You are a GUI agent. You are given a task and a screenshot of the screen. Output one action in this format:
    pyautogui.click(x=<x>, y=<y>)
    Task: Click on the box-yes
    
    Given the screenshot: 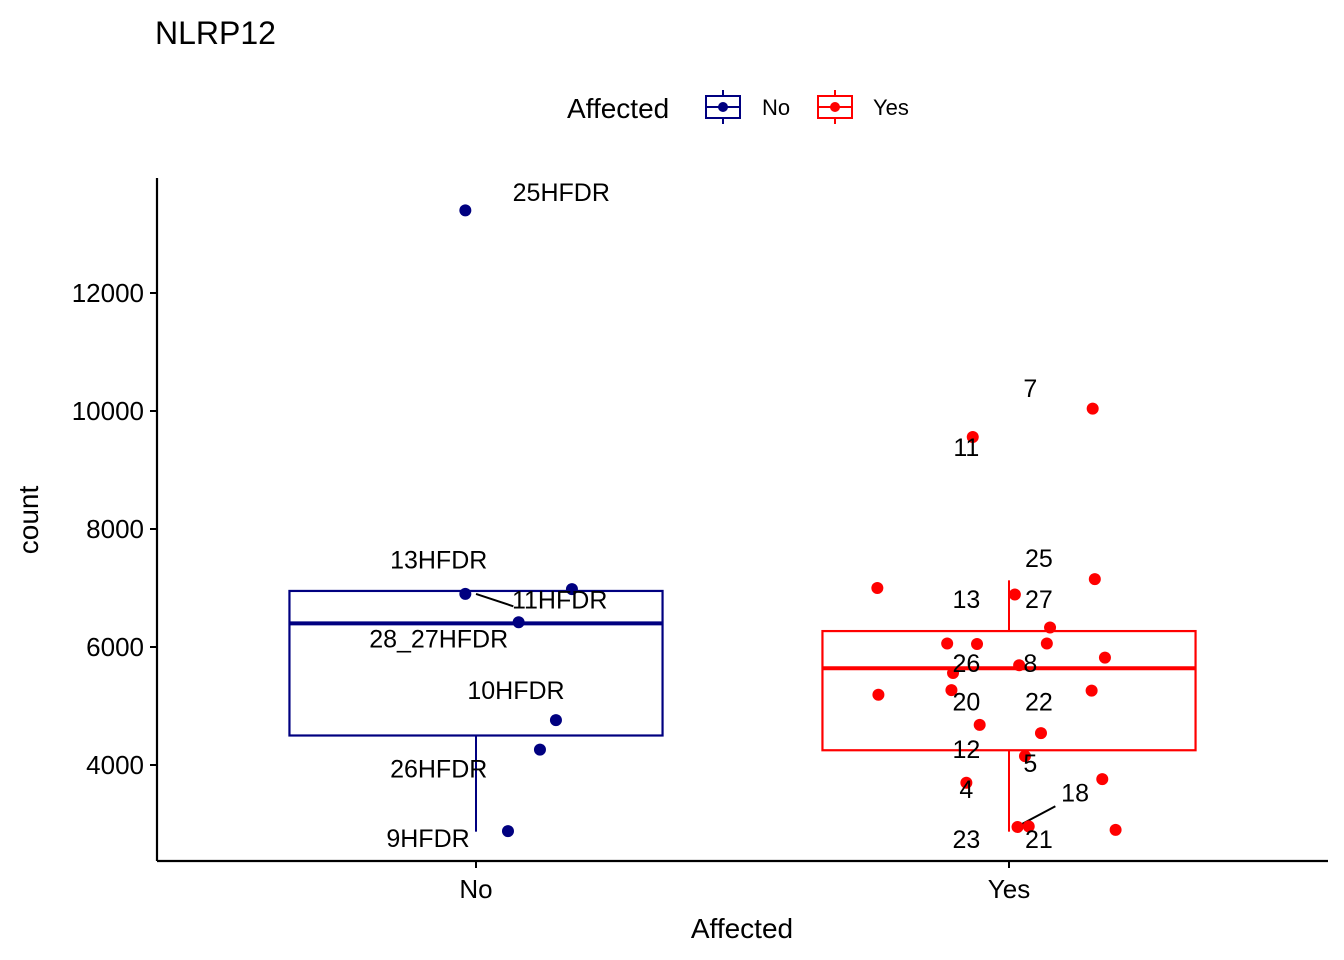 What is the action you would take?
    pyautogui.click(x=1009, y=706)
    